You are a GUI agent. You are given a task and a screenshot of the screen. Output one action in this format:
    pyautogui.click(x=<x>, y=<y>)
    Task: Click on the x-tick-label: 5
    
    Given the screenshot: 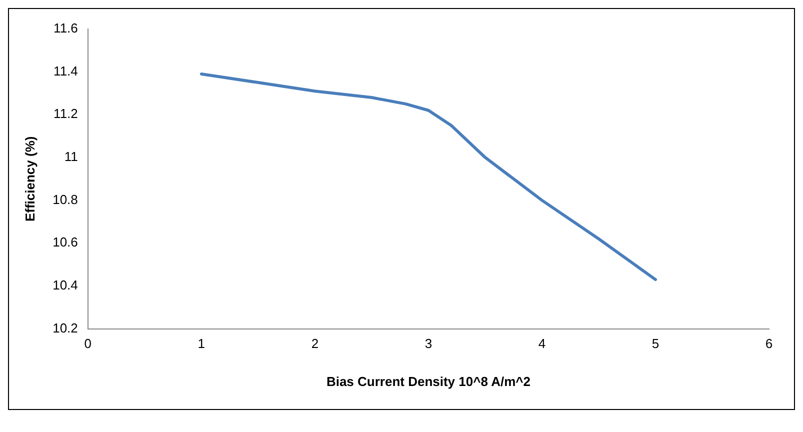 What is the action you would take?
    pyautogui.click(x=656, y=344)
    